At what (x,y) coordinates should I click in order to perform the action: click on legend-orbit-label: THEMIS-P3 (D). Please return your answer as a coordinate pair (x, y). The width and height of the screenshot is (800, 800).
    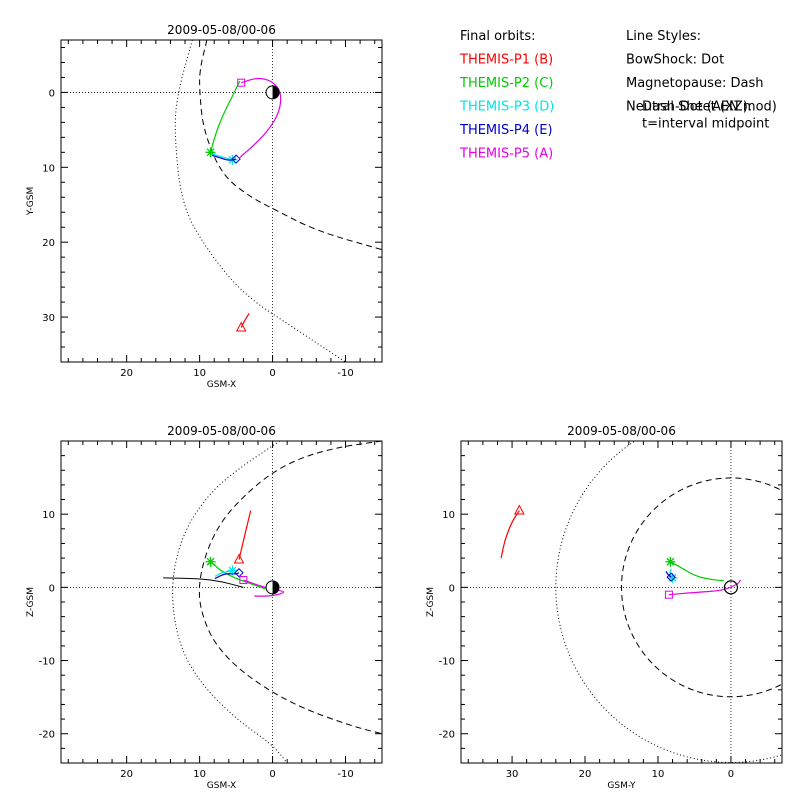
    Looking at the image, I should click on (506, 107).